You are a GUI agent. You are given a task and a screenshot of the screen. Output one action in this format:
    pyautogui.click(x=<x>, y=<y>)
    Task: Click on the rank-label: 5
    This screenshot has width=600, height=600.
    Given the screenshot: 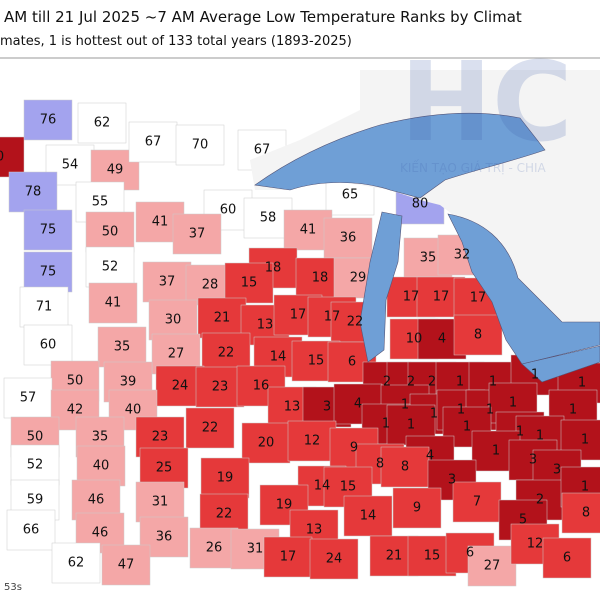 What is the action you would take?
    pyautogui.click(x=523, y=520)
    